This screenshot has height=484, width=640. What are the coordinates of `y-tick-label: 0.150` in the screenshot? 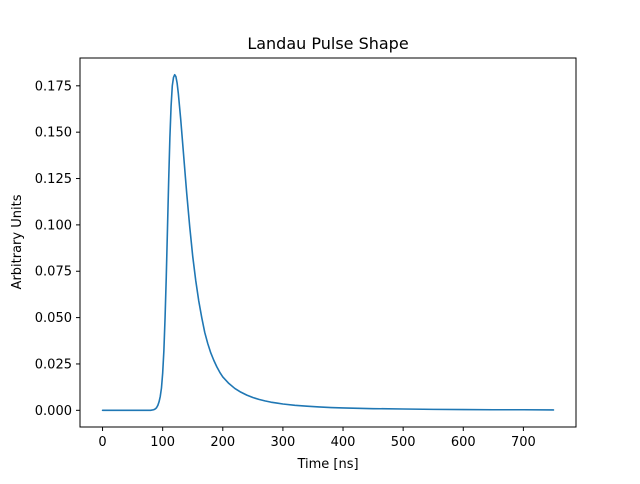 It's located at (53, 133).